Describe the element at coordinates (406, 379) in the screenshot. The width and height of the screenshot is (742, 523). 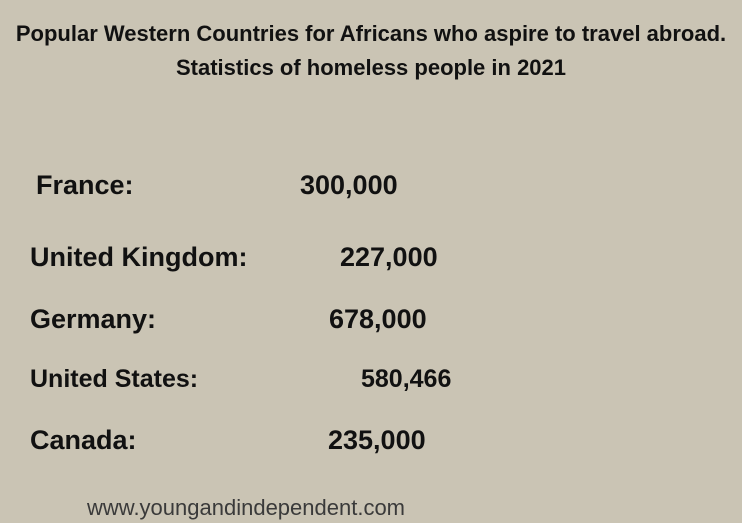
I see `value: 580,466` at that location.